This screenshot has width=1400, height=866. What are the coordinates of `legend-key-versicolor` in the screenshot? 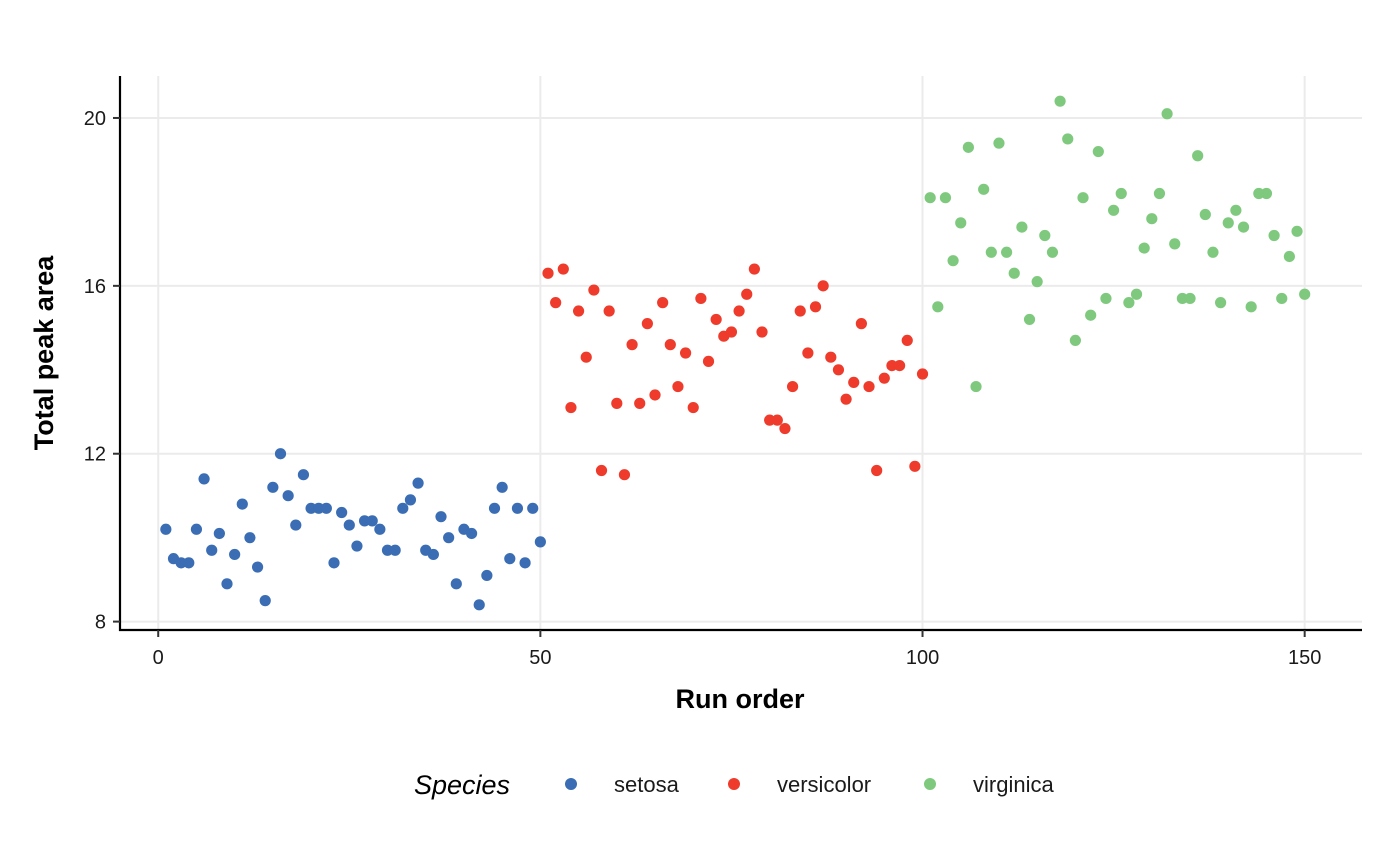 It's located at (734, 784).